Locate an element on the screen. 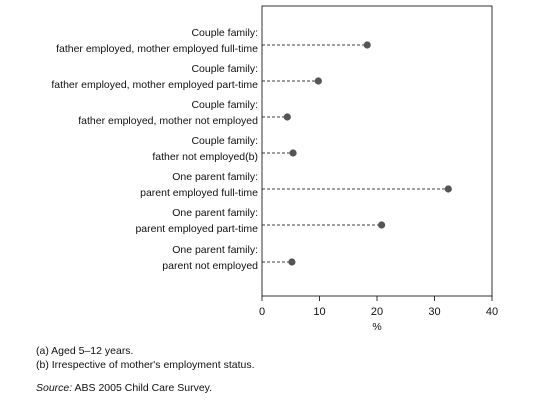  x-axis-label: % is located at coordinates (376, 327).